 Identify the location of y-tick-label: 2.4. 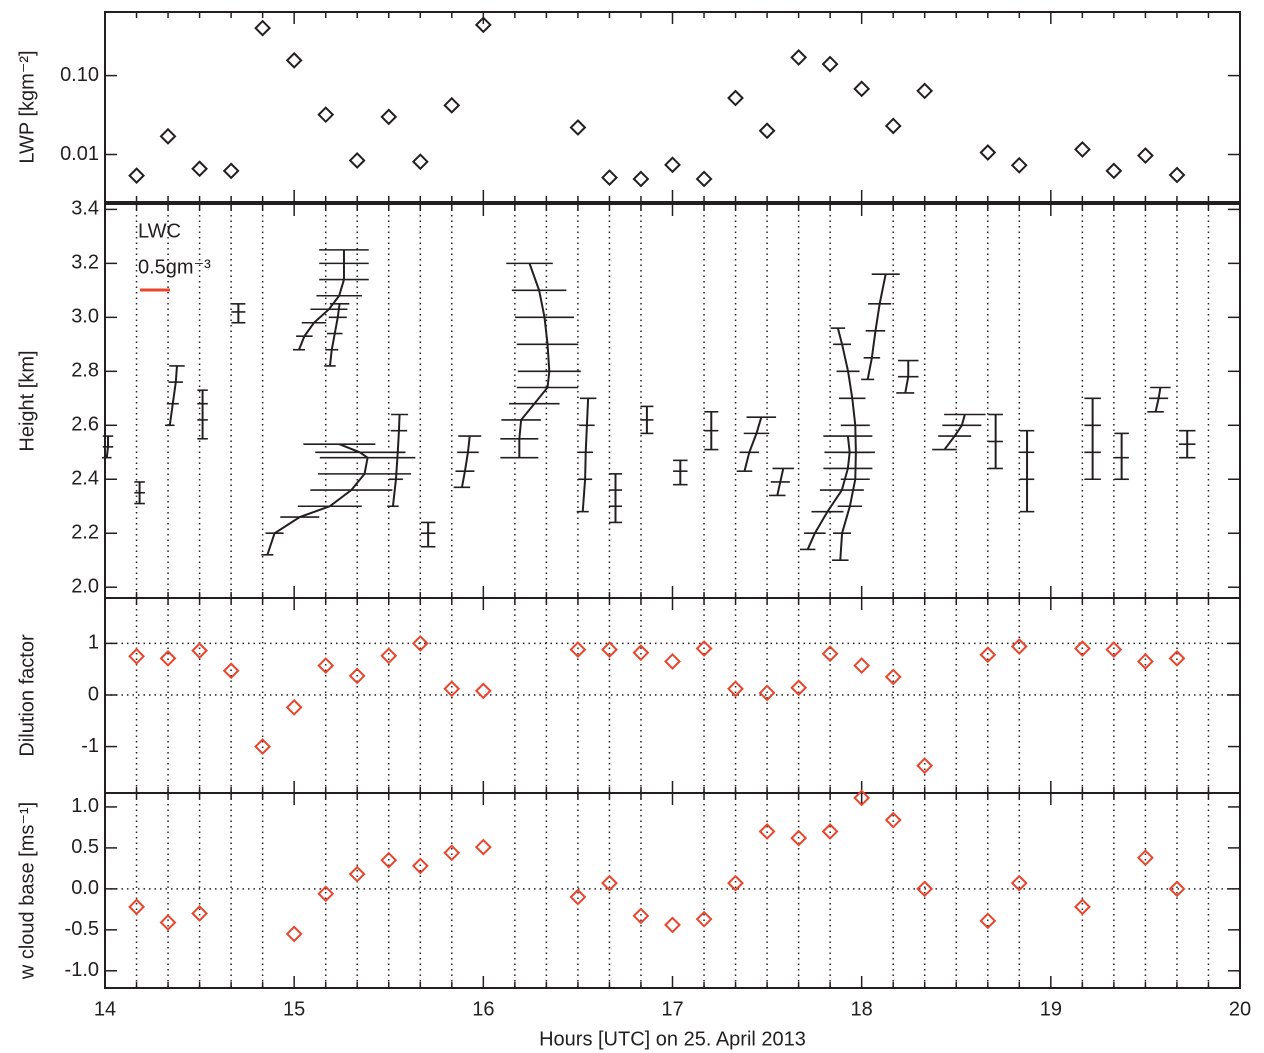
(85, 479).